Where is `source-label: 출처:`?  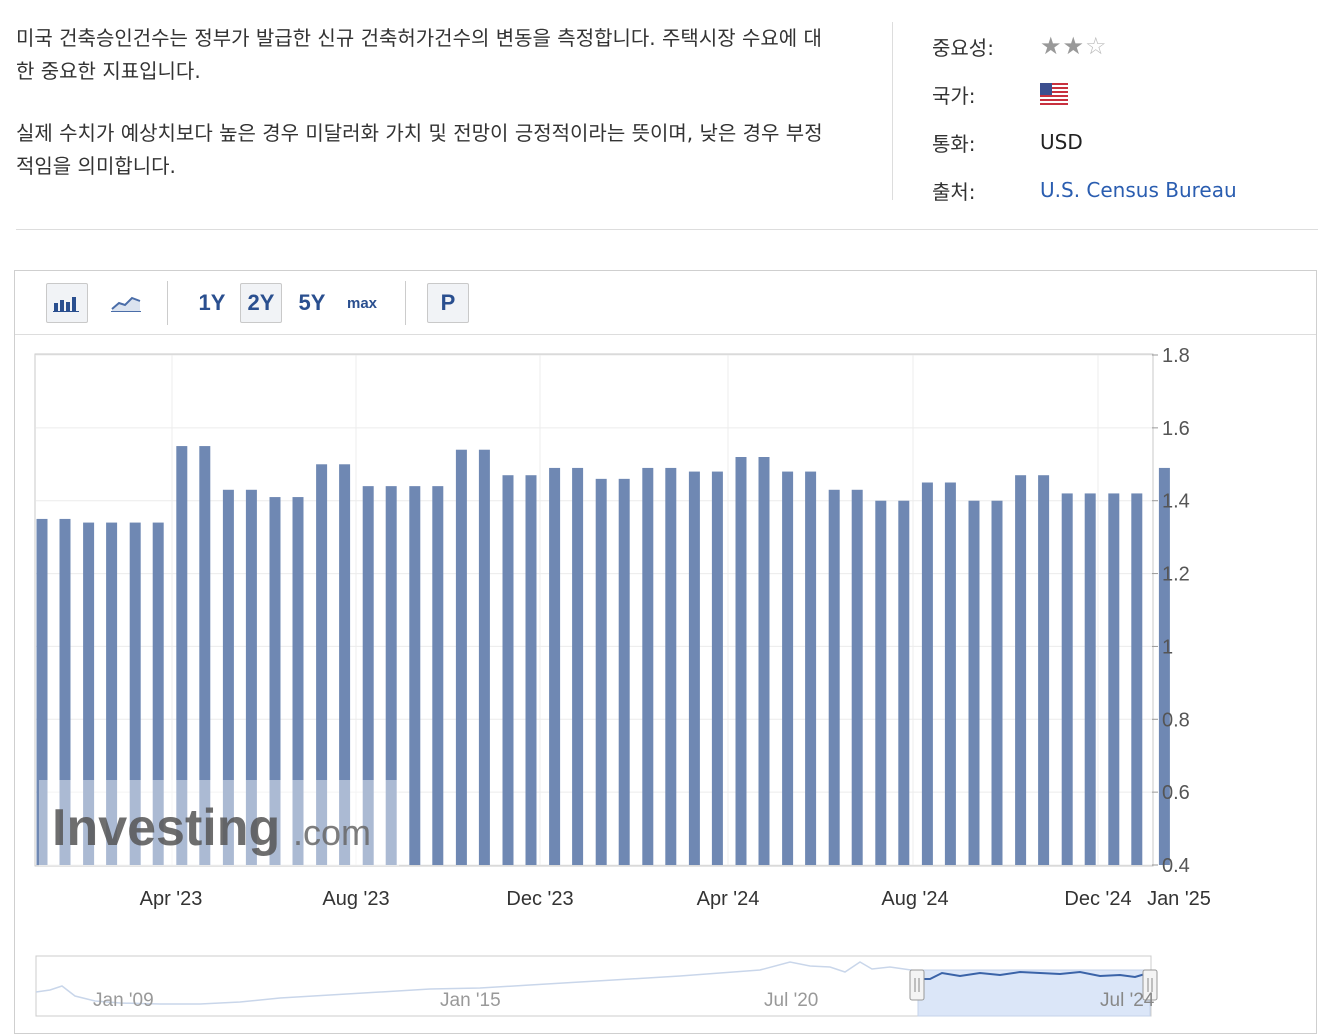
source-label: 출처: is located at coordinates (954, 191).